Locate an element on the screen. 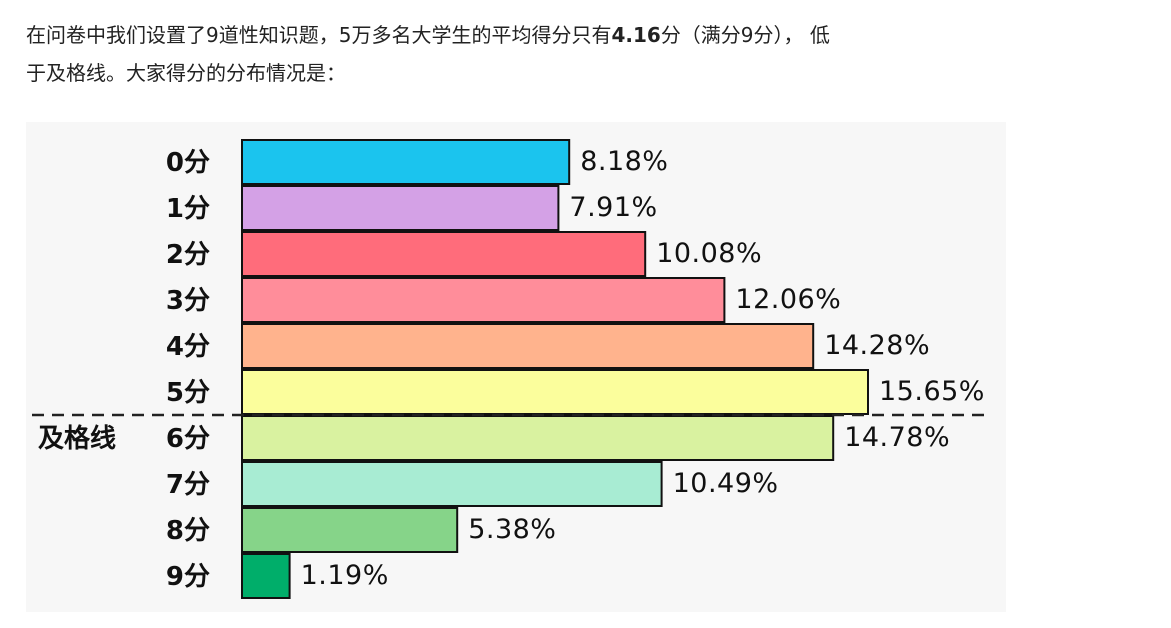 The height and width of the screenshot is (628, 1171). average-score: 4.16 is located at coordinates (636, 35).